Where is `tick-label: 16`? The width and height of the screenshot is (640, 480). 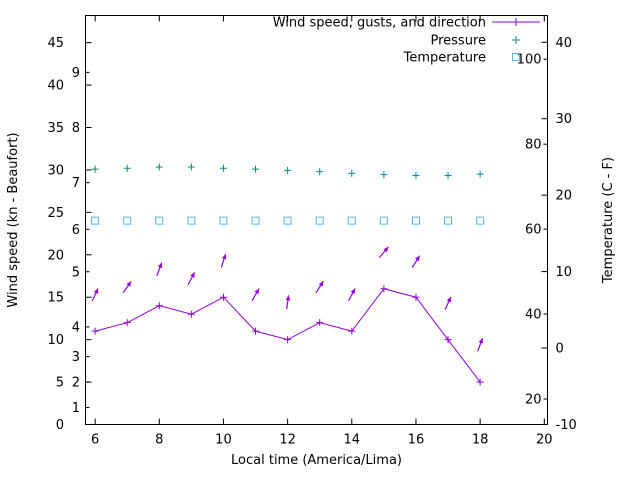
tick-label: 16 is located at coordinates (416, 440).